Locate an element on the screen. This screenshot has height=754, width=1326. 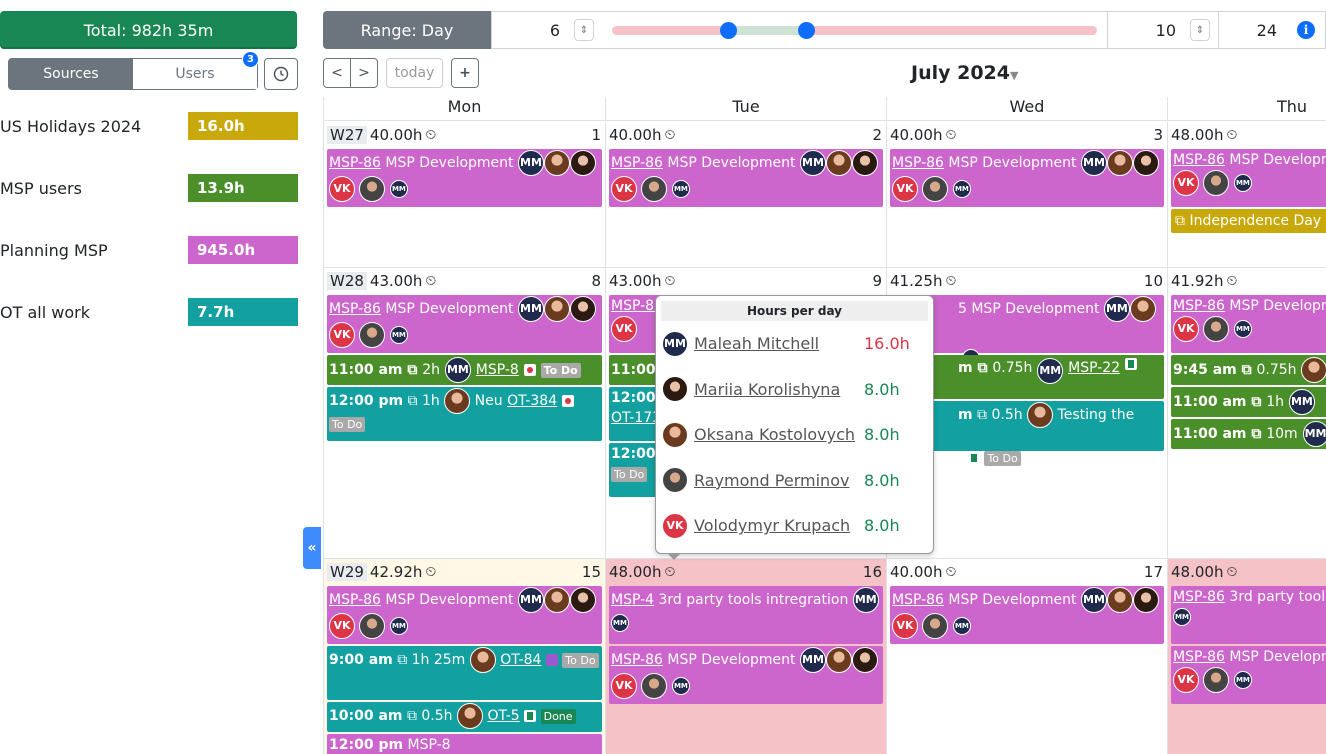
holiday-event: ⧉ Independence Day is located at coordinates (1248, 221).